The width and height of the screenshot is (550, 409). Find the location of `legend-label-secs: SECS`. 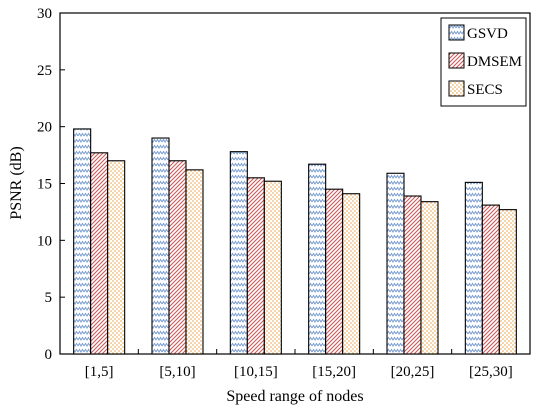

legend-label-secs: SECS is located at coordinates (485, 90).